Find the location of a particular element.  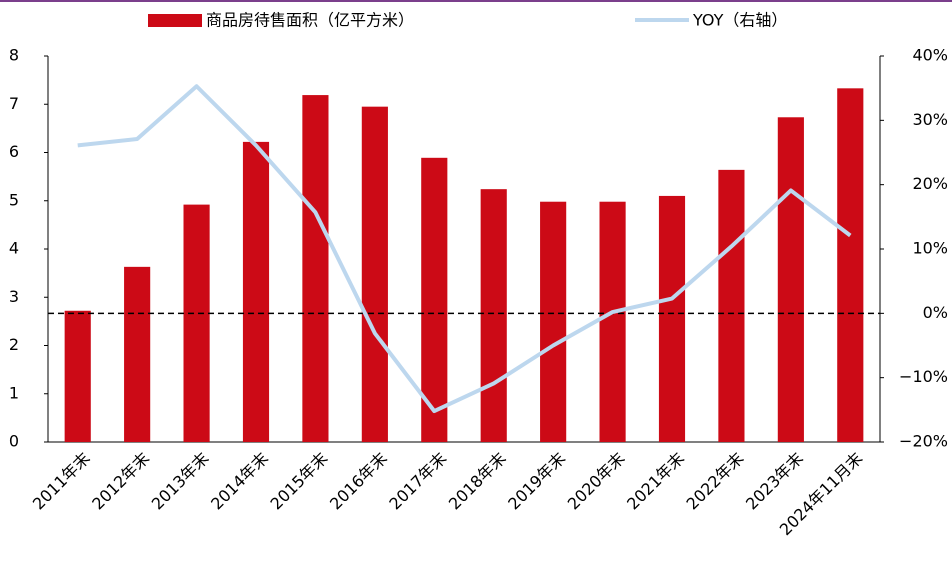

y2-tick-label: 30% is located at coordinates (930, 119).